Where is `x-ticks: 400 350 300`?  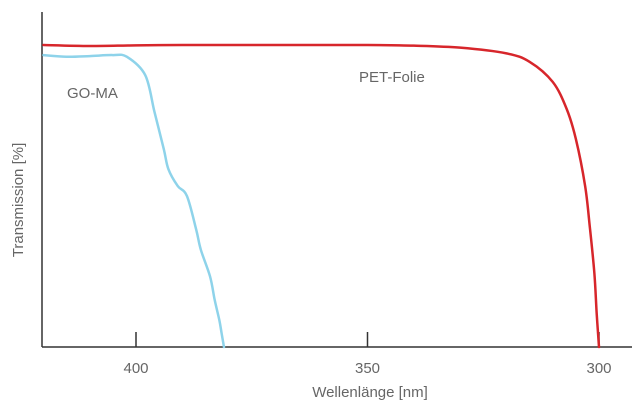
x-ticks: 400 350 300 is located at coordinates (367, 354).